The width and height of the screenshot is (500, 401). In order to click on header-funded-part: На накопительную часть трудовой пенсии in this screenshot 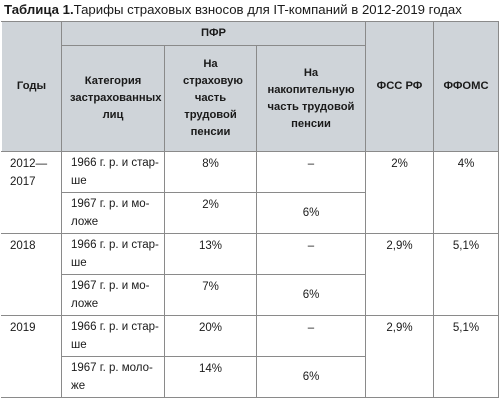, I will do `click(311, 98)`.